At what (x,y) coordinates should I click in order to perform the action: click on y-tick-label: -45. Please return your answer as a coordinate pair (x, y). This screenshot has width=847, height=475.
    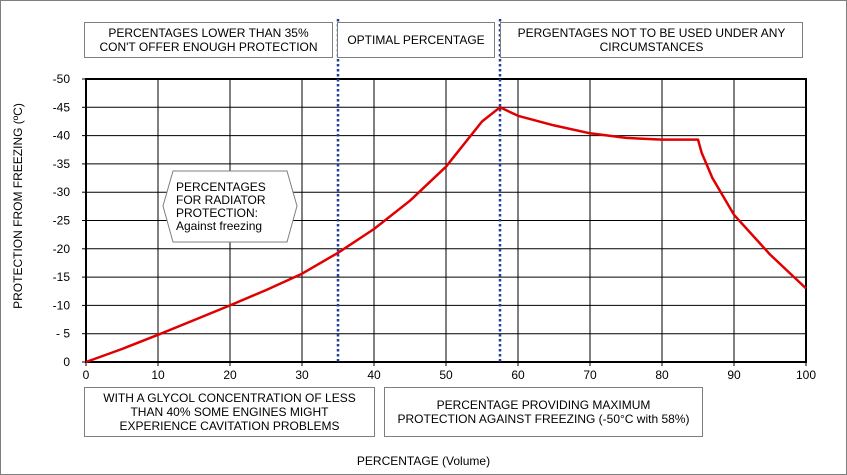
    Looking at the image, I should click on (62, 107).